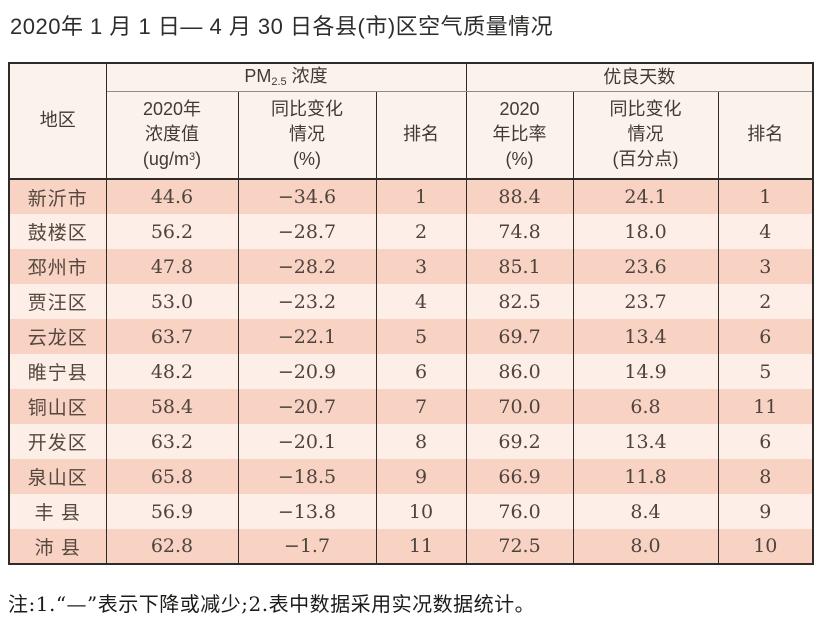  Describe the element at coordinates (172, 196) in the screenshot. I see `pm-concentration-cell: 44.6` at that location.